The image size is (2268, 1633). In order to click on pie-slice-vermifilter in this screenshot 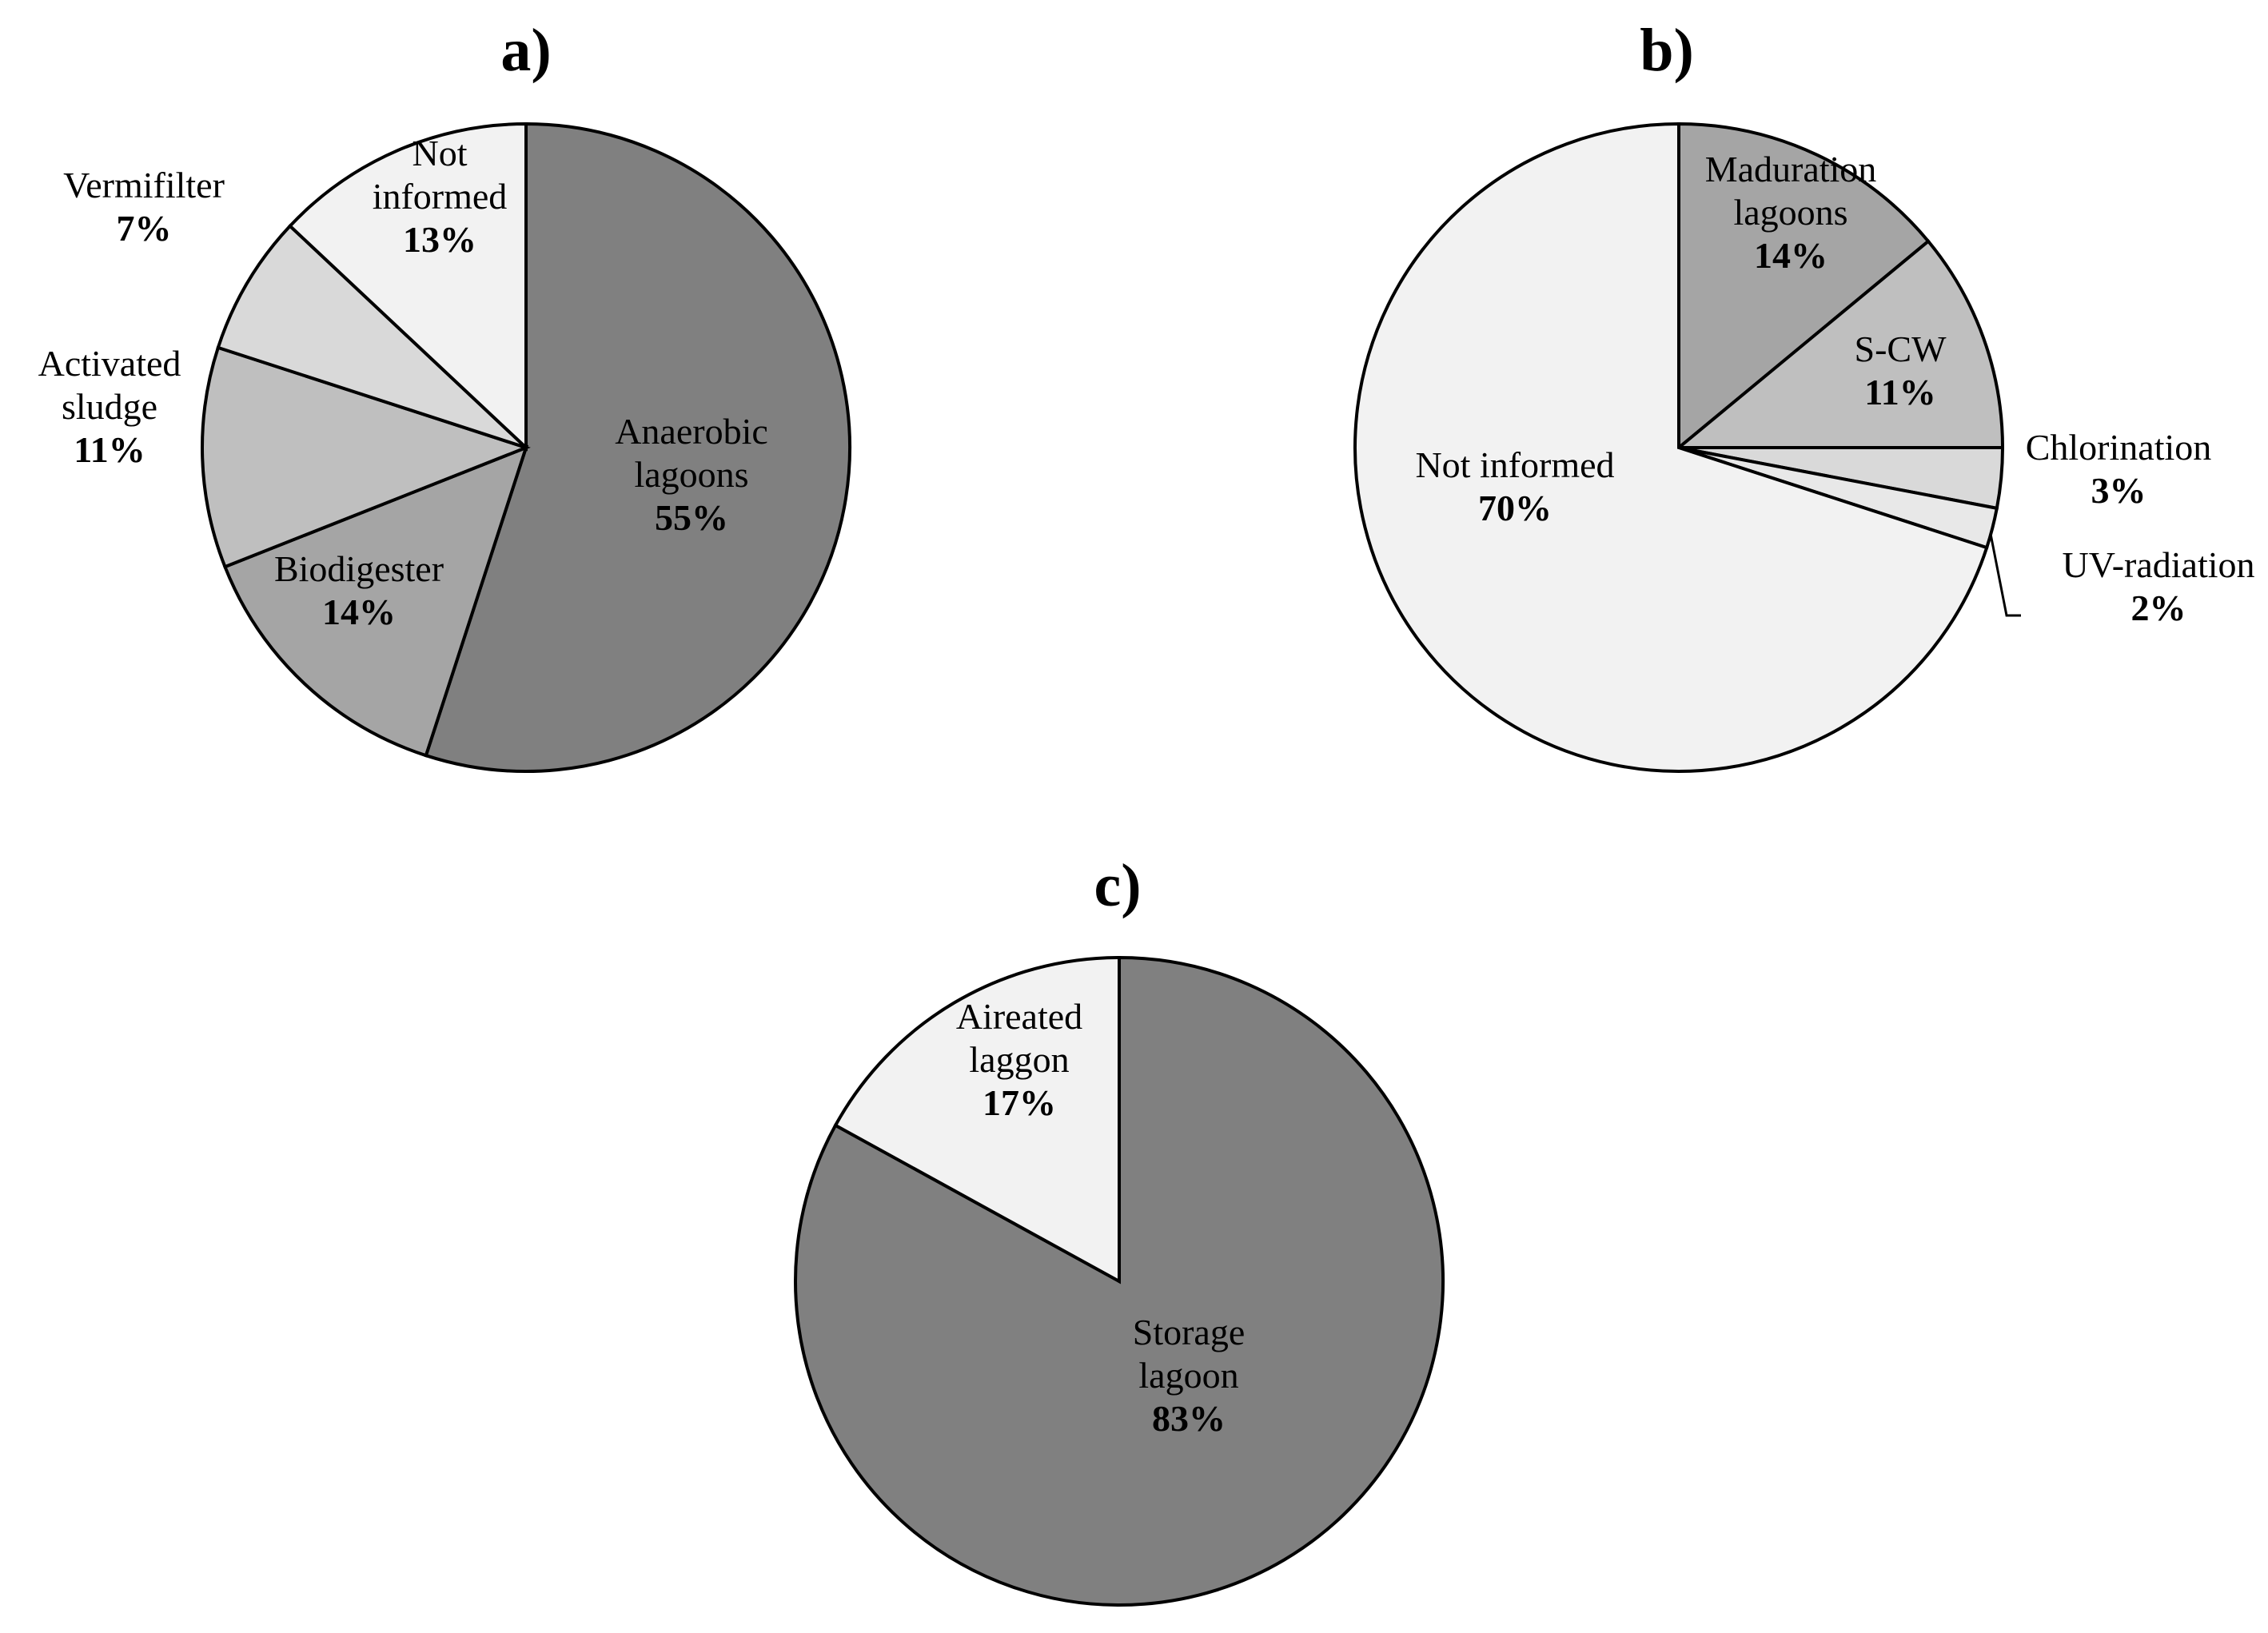, I will do `click(372, 336)`.